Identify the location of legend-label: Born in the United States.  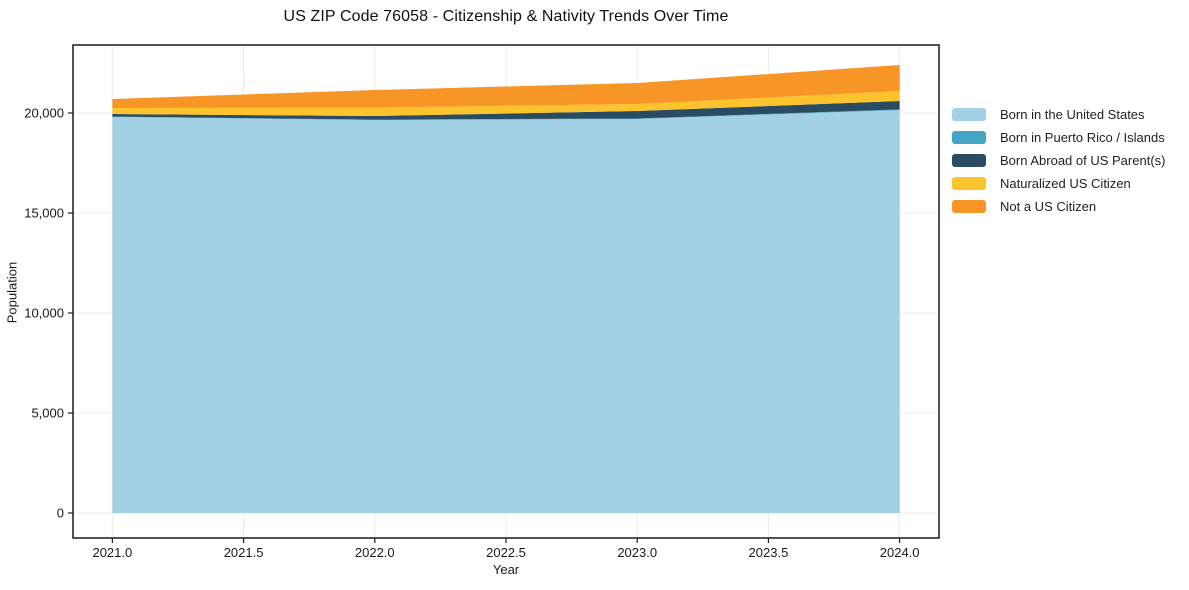
(1072, 114).